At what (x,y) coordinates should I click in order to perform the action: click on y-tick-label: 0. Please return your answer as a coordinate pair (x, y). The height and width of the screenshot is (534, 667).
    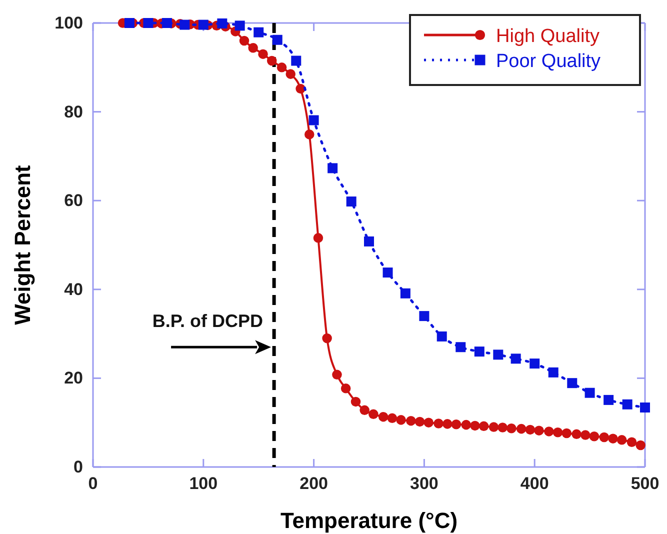
    Looking at the image, I should click on (78, 466).